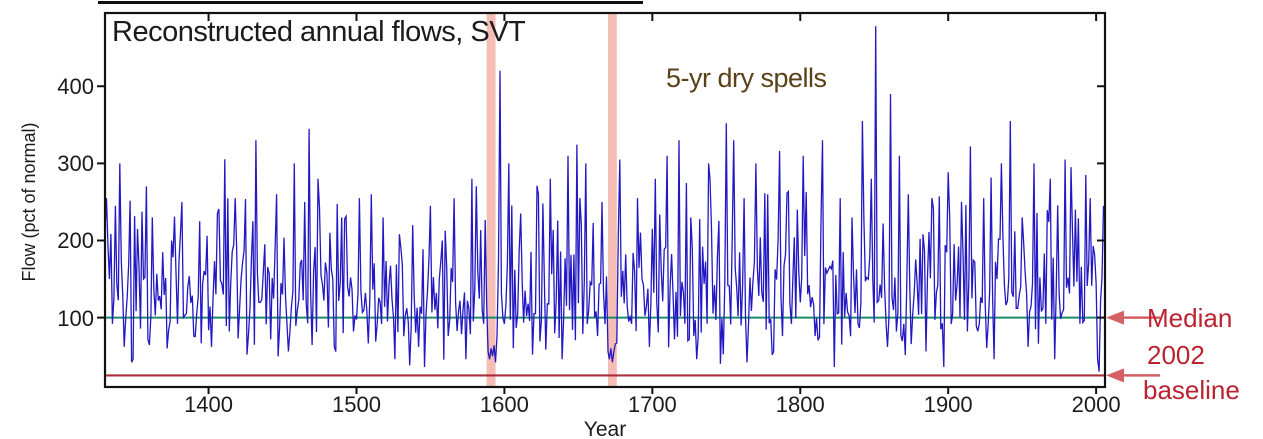 The height and width of the screenshot is (439, 1263). What do you see at coordinates (1115, 317) in the screenshot?
I see `median-arrow-head` at bounding box center [1115, 317].